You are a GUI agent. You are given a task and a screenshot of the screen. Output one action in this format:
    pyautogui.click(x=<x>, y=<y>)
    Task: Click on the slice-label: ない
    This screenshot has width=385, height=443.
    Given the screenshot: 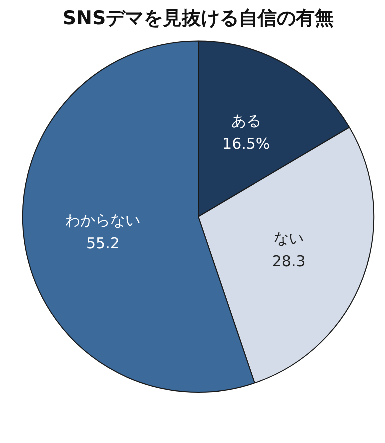 What is the action you would take?
    pyautogui.click(x=289, y=238)
    